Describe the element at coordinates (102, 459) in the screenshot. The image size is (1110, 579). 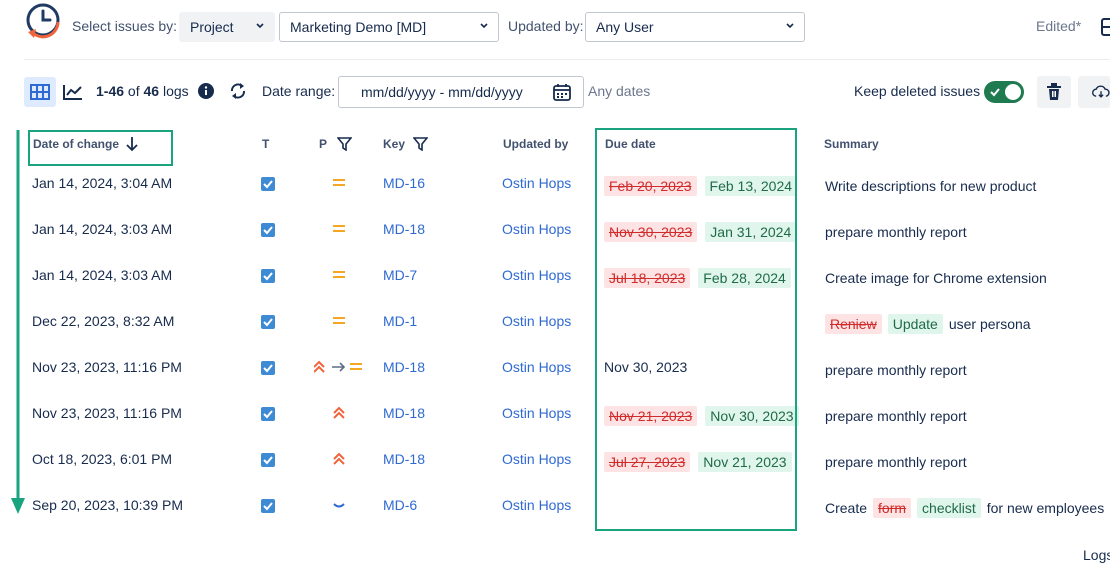
I see `change-date: Oct 18, 2023, 6:01 PM` at that location.